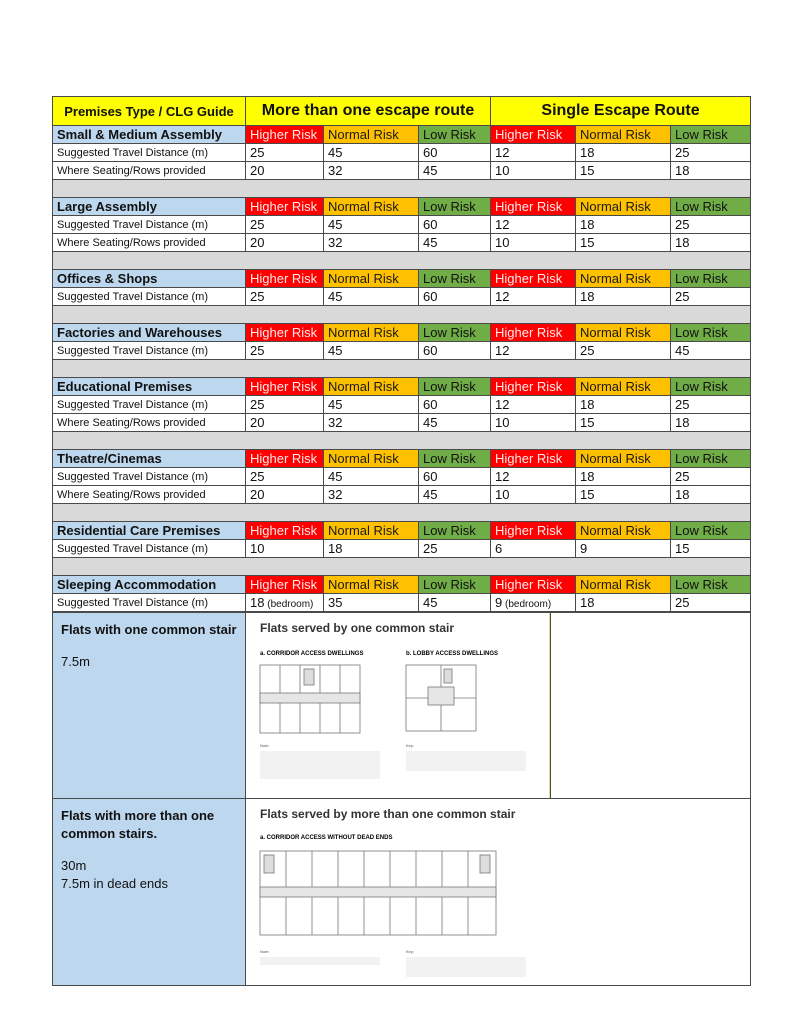  I want to click on table-row: Suggested Travel Distance (m) 10 18 25 6 9 15, so click(402, 548).